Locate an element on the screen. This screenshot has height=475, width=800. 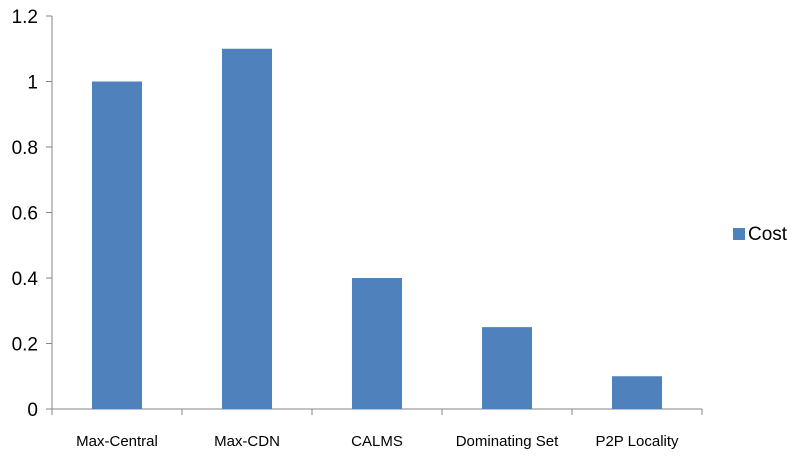
y-tick-label: 0.8 is located at coordinates (25, 148).